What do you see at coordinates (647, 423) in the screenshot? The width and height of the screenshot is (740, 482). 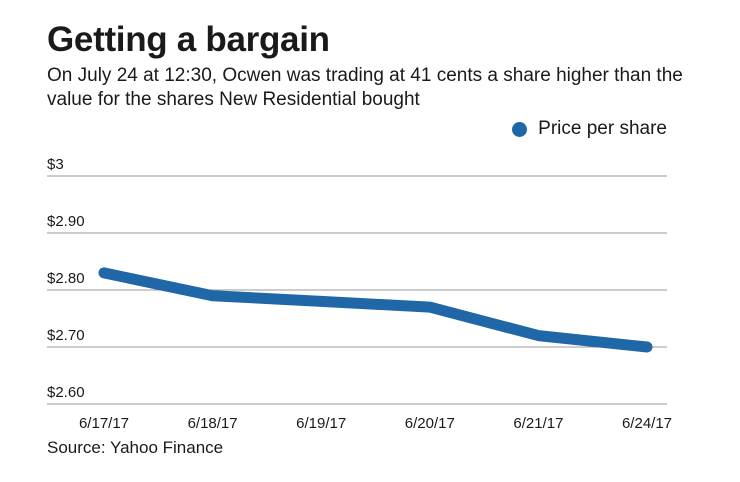 I see `x-tick-label: 6/24/17` at bounding box center [647, 423].